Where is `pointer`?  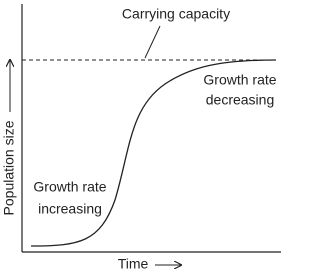 pointer is located at coordinates (152, 42).